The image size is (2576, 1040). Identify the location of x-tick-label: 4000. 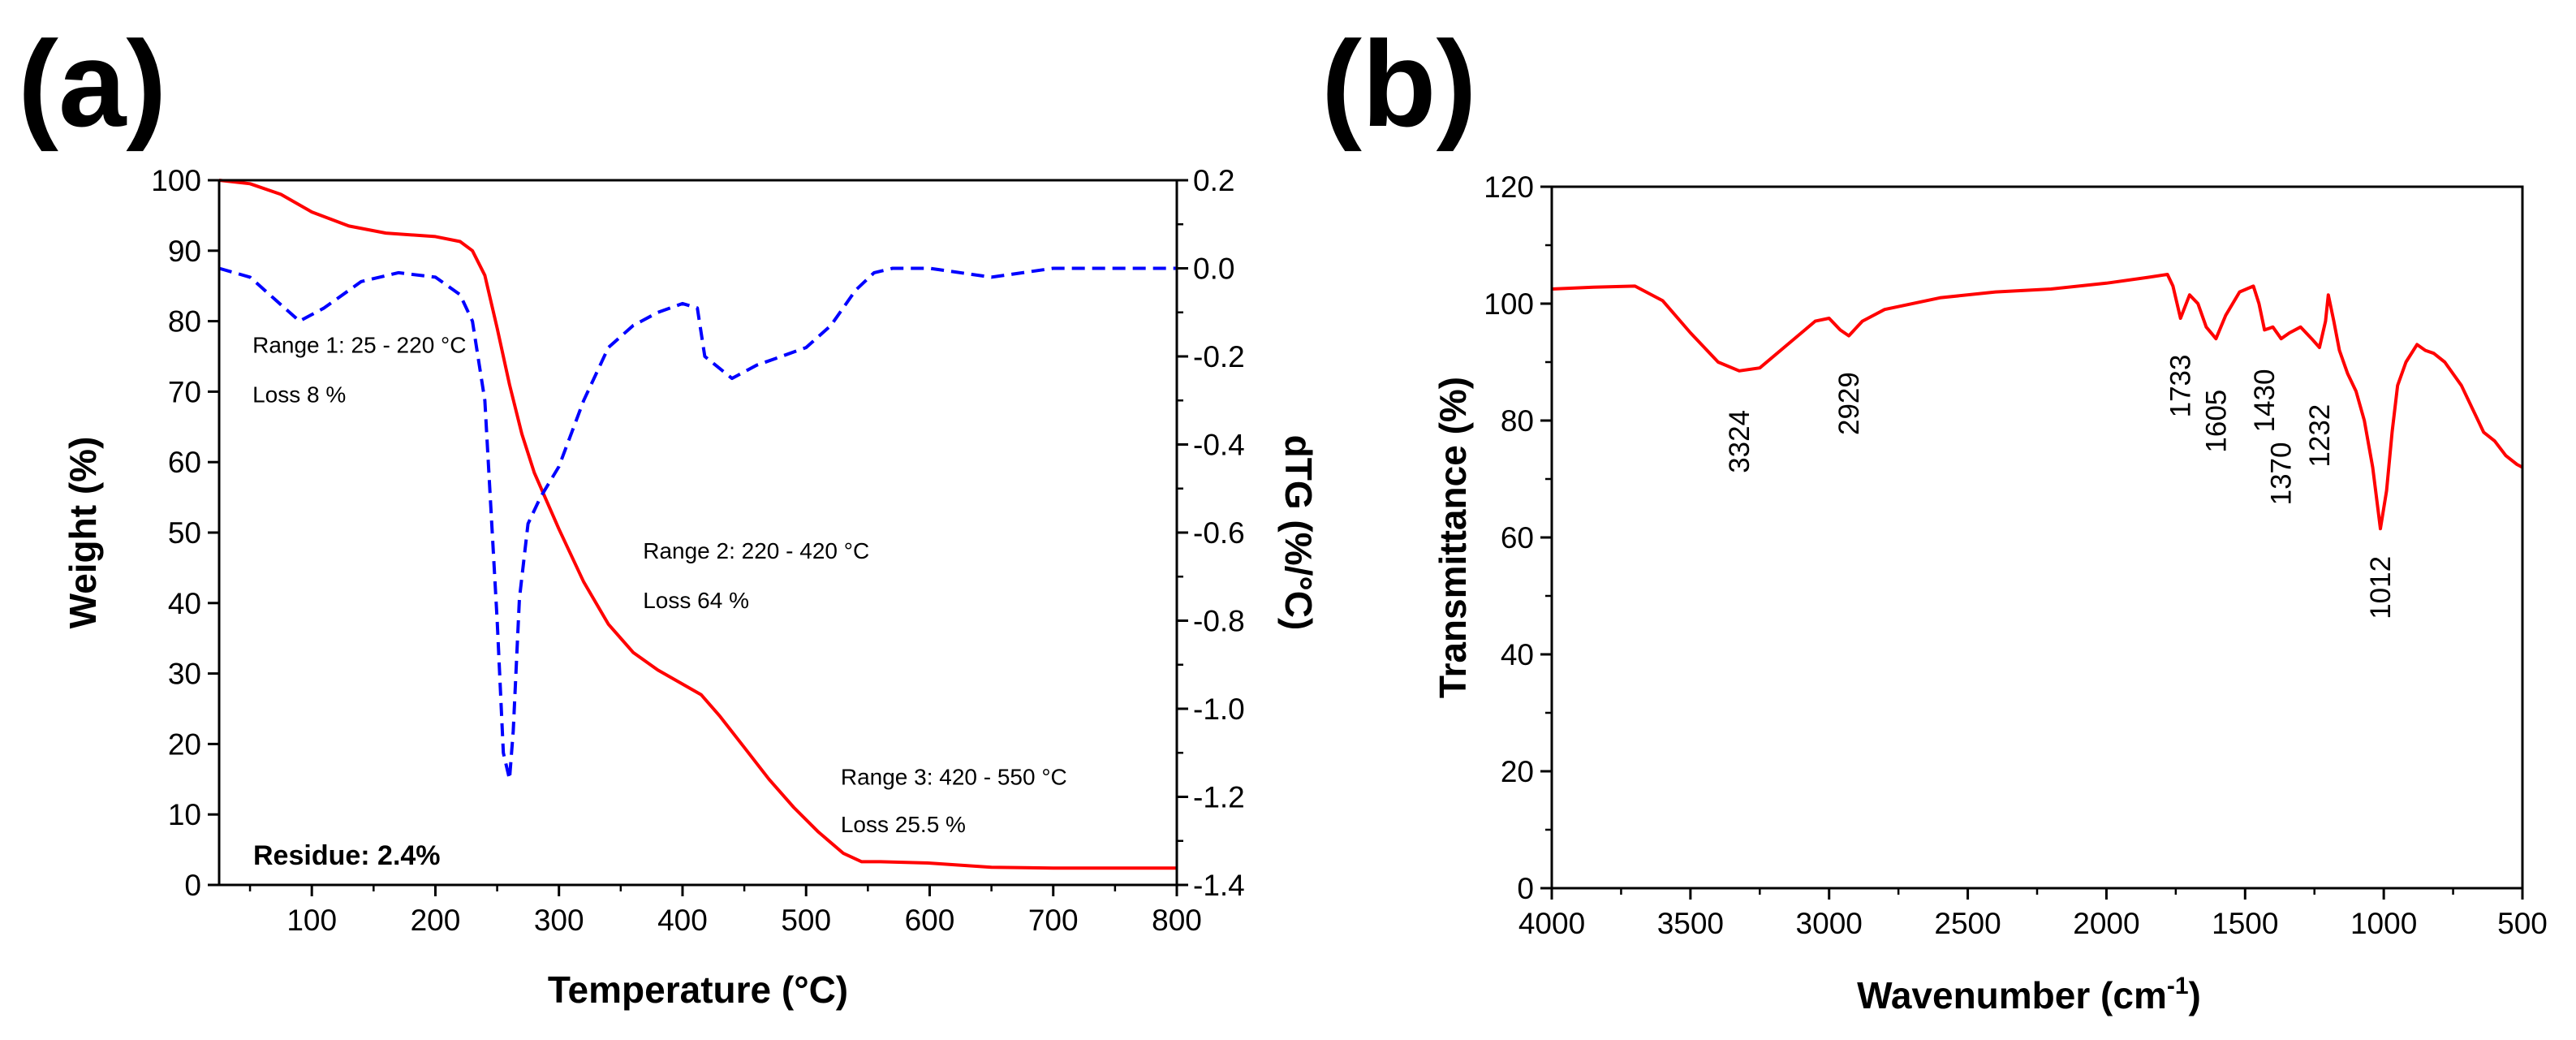
(1552, 923).